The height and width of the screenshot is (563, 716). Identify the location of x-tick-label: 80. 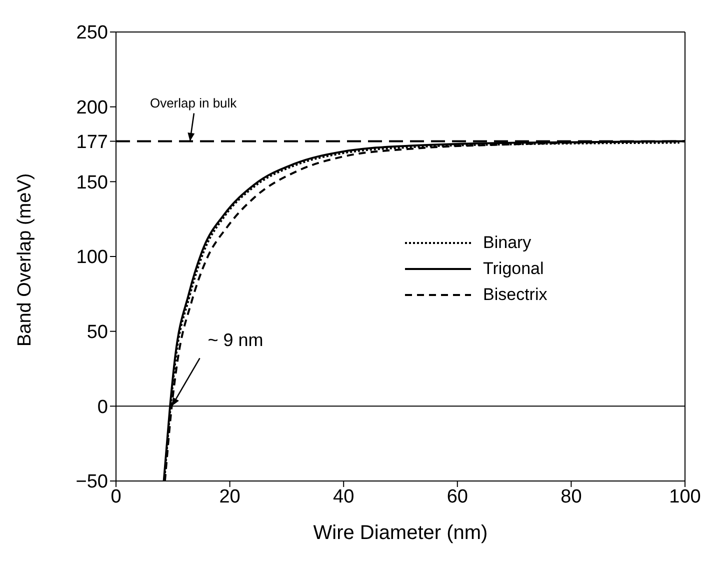
(571, 497).